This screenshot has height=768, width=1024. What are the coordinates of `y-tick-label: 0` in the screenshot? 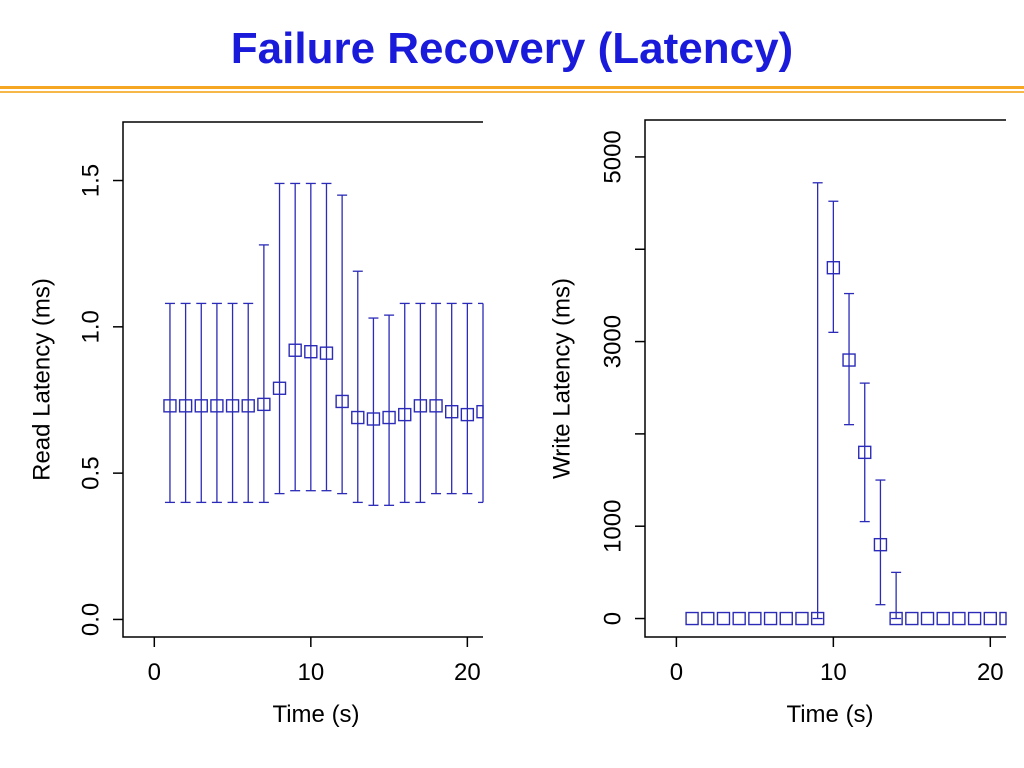 It's located at (613, 618).